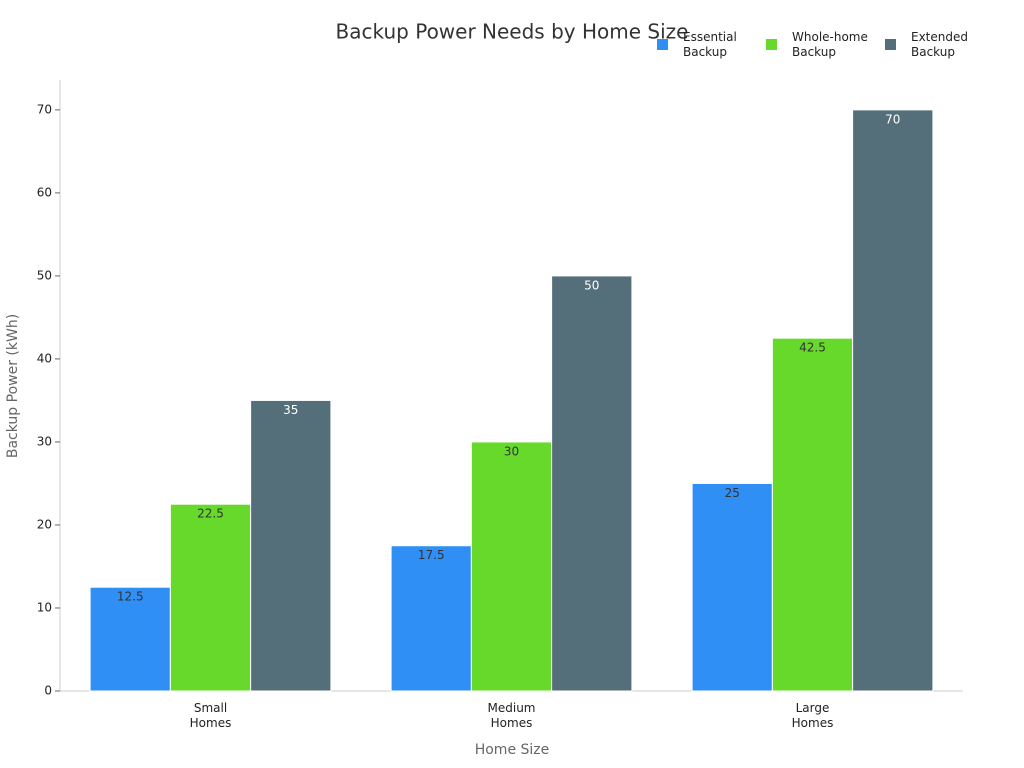  What do you see at coordinates (210, 514) in the screenshot?
I see `value-label: 22.5` at bounding box center [210, 514].